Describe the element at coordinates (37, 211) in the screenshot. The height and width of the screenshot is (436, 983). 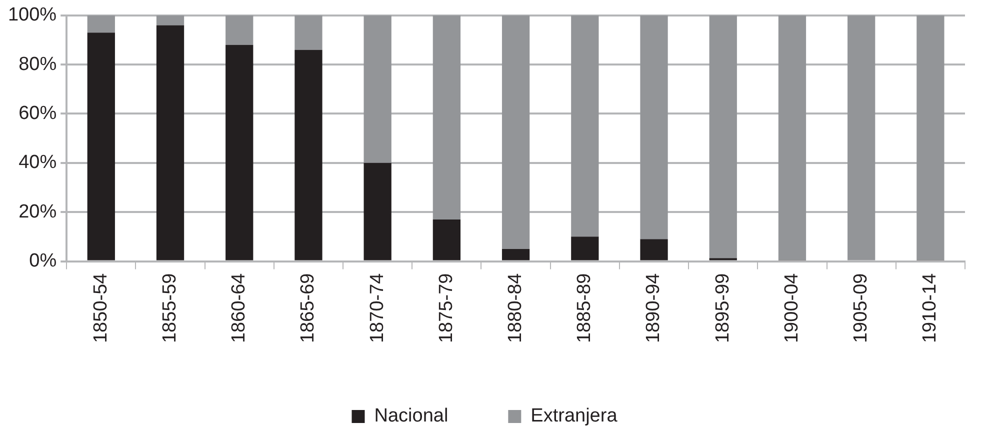
I see `y-tick-label: 20%` at that location.